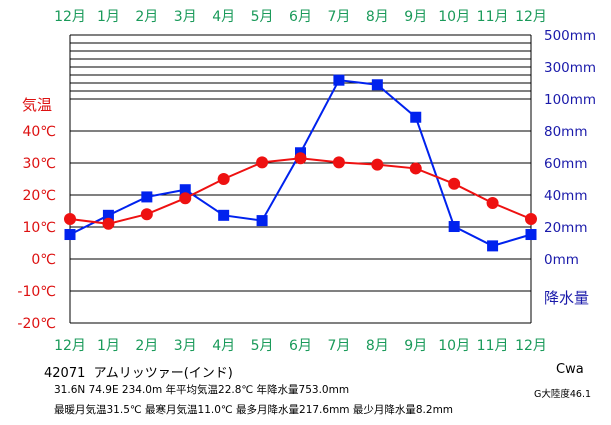  What do you see at coordinates (37, 105) in the screenshot?
I see `temperature-axis-title: 気温` at bounding box center [37, 105].